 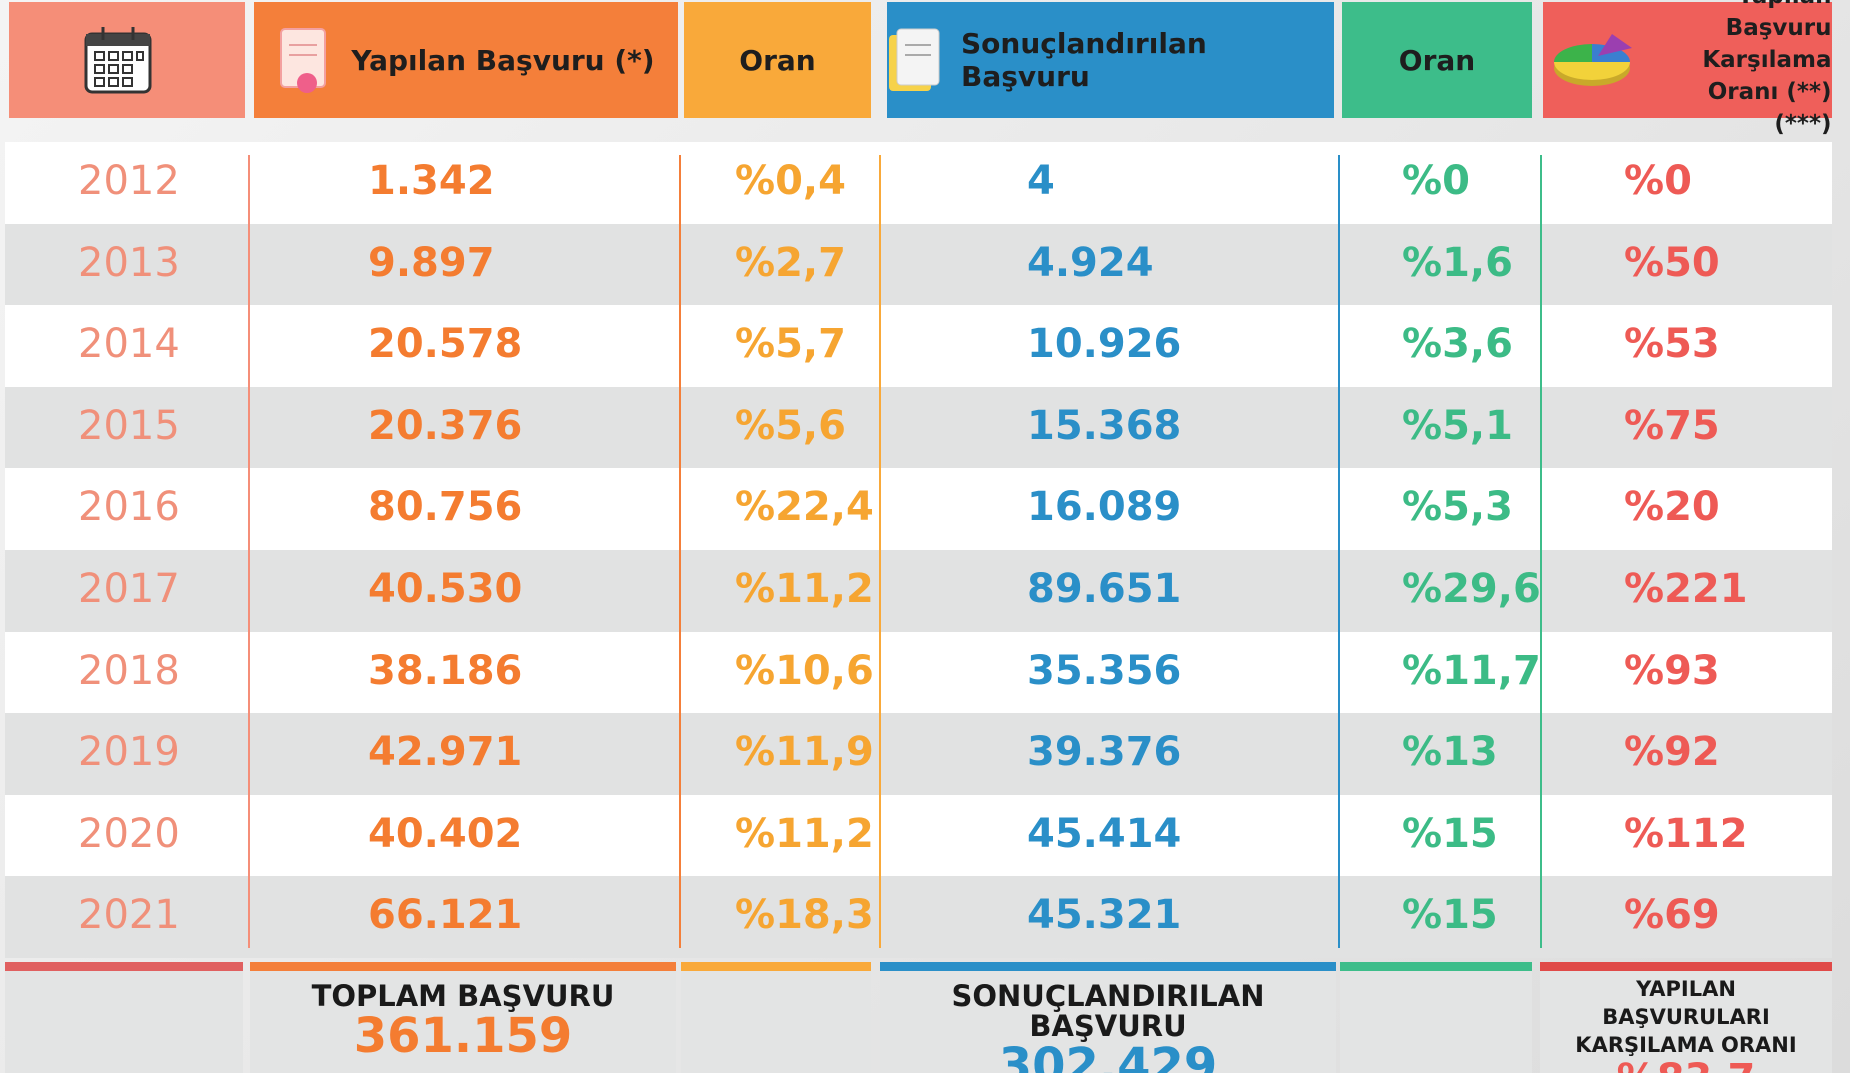 I want to click on coverage-cell: %75, so click(x=1672, y=425).